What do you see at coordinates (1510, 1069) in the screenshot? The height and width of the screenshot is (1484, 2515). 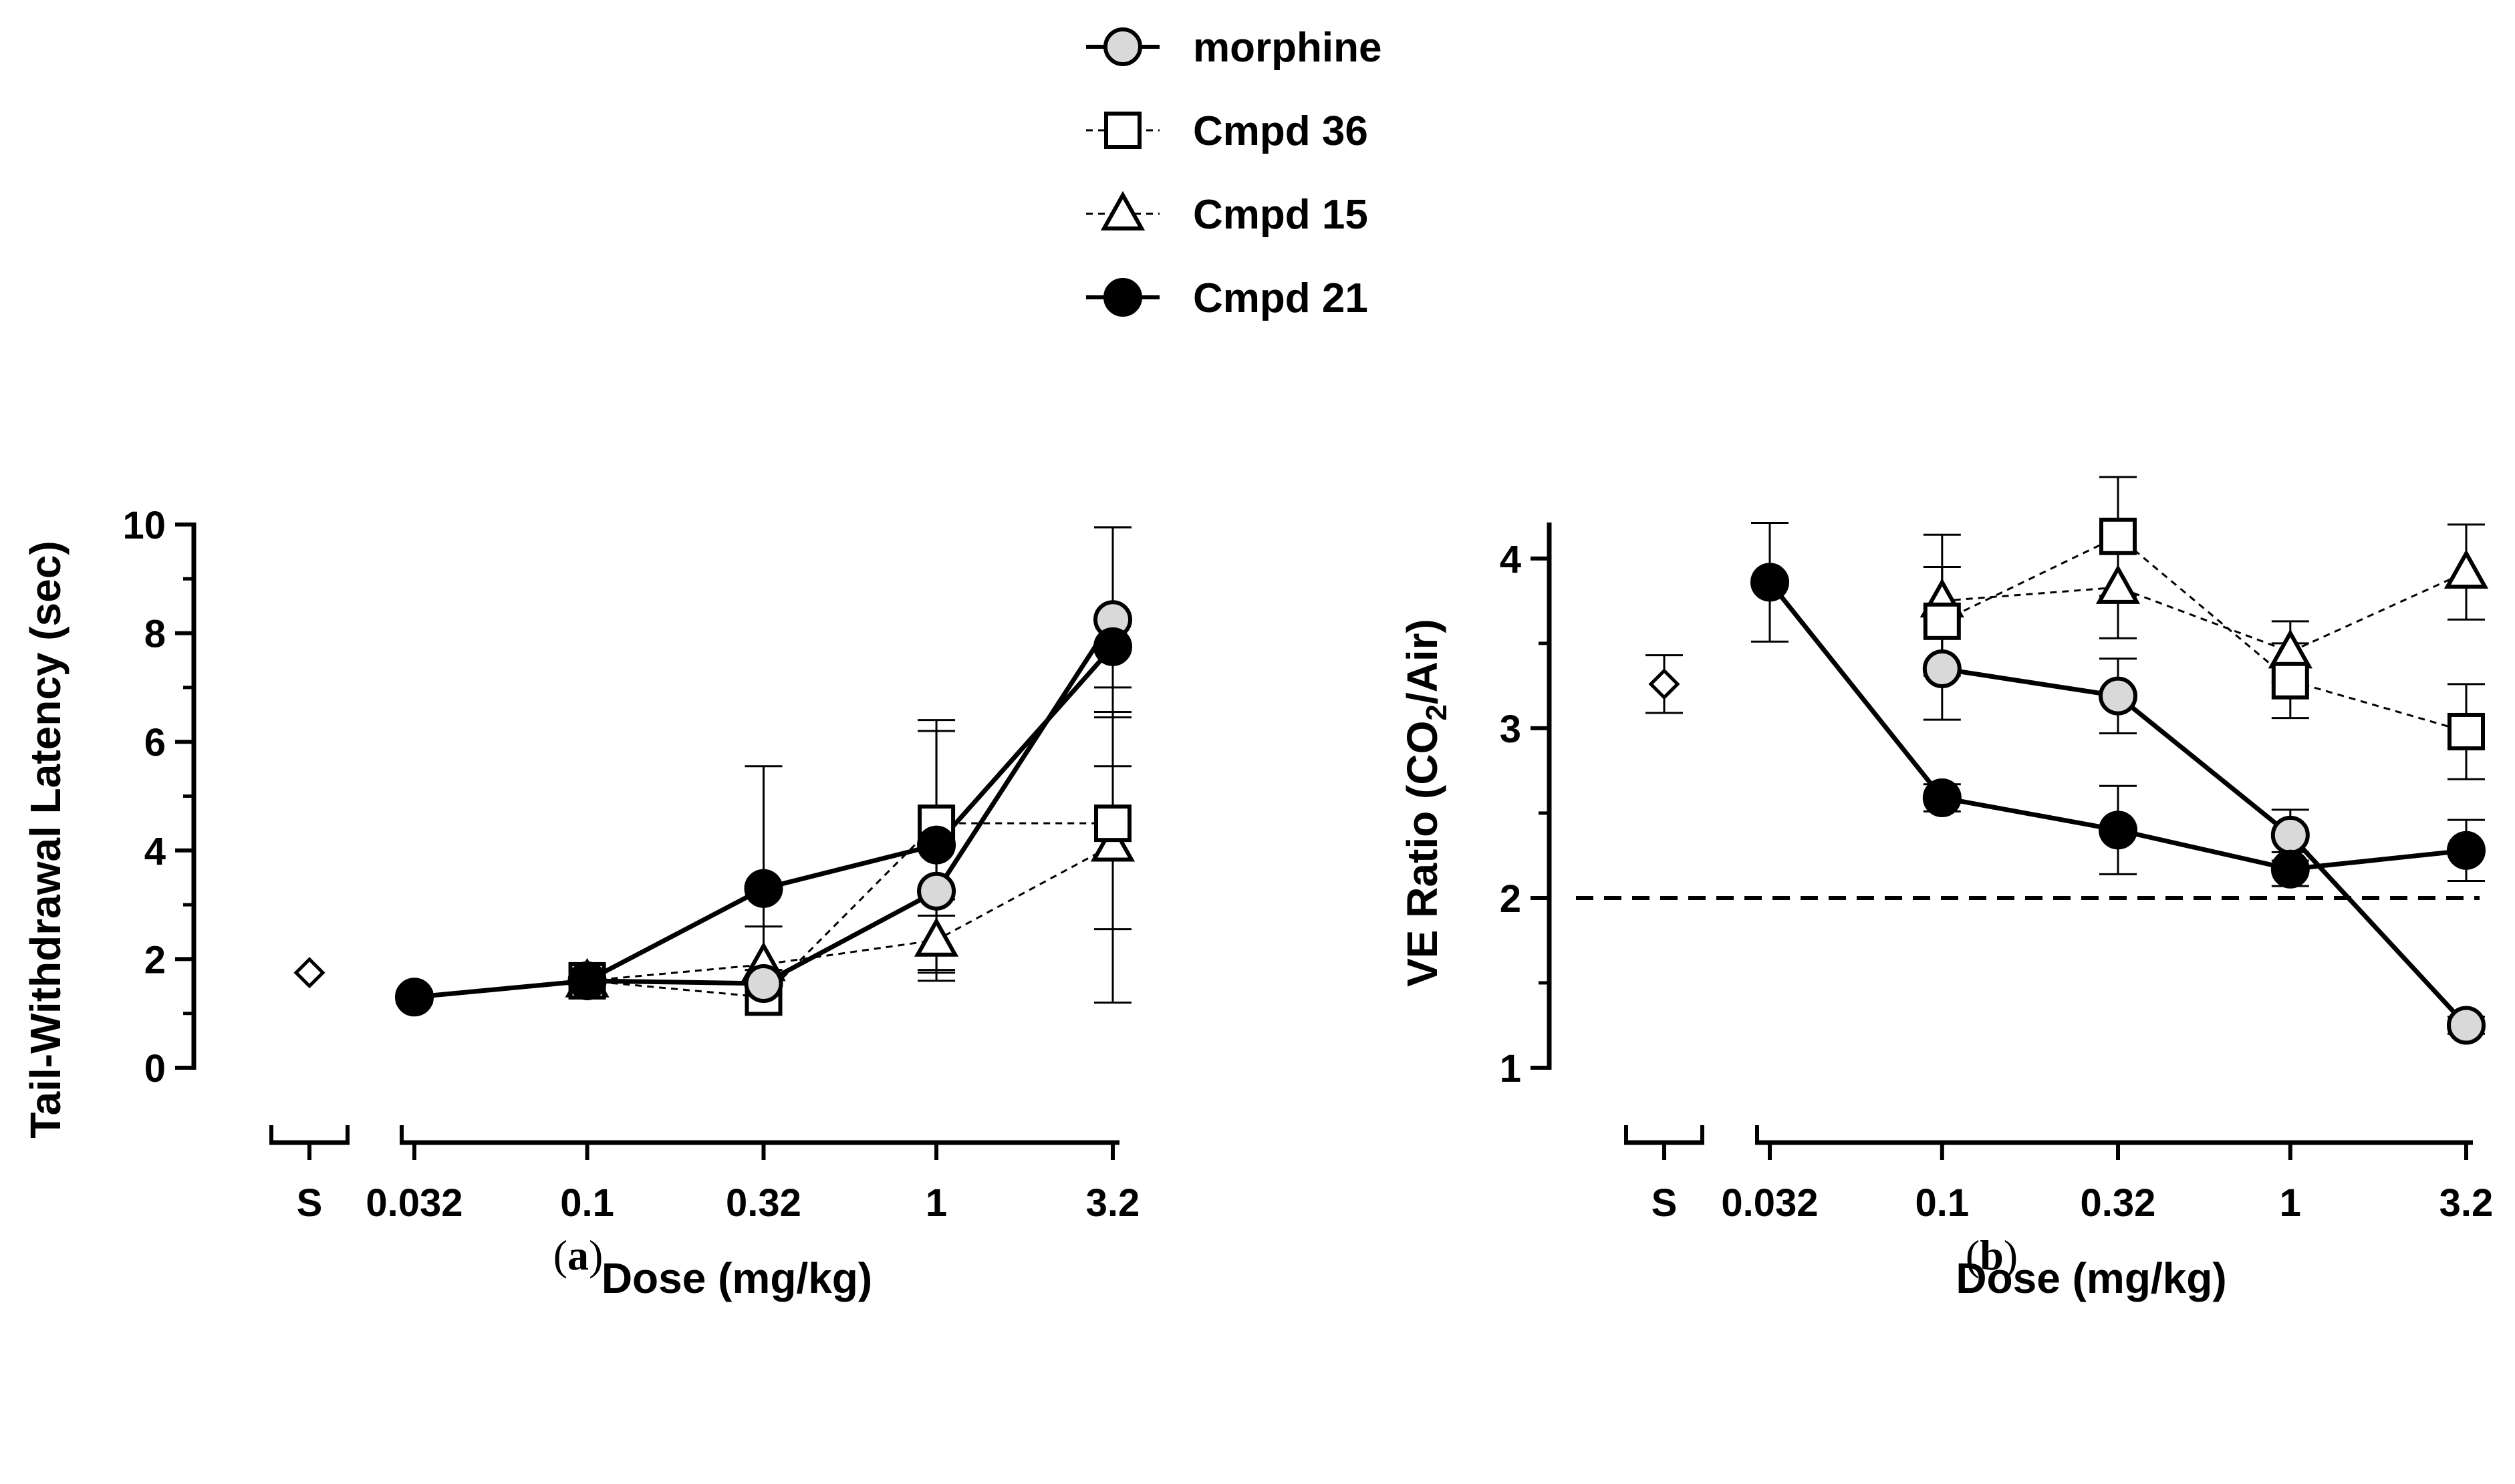 I see `panel-b-y-tick-label: 1` at bounding box center [1510, 1069].